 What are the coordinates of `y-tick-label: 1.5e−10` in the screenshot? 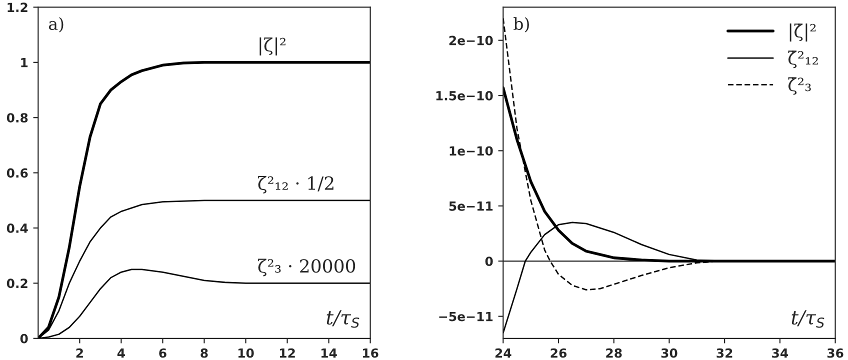 It's located at (464, 95).